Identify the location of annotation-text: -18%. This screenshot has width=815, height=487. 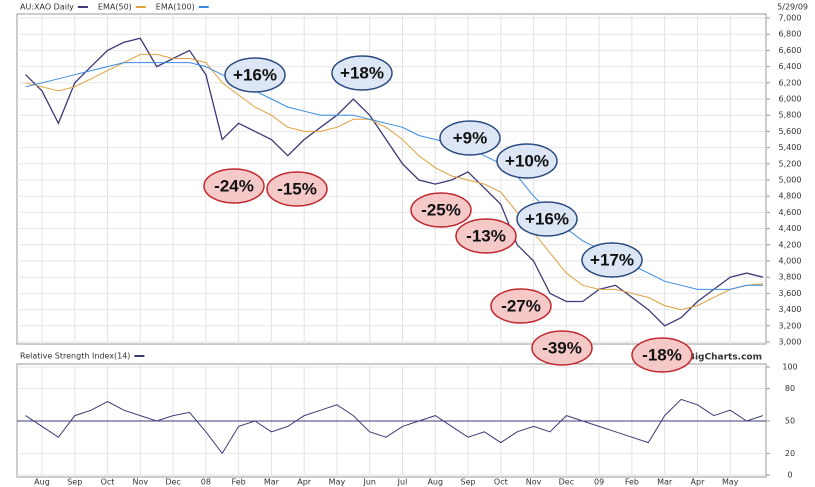
(662, 354).